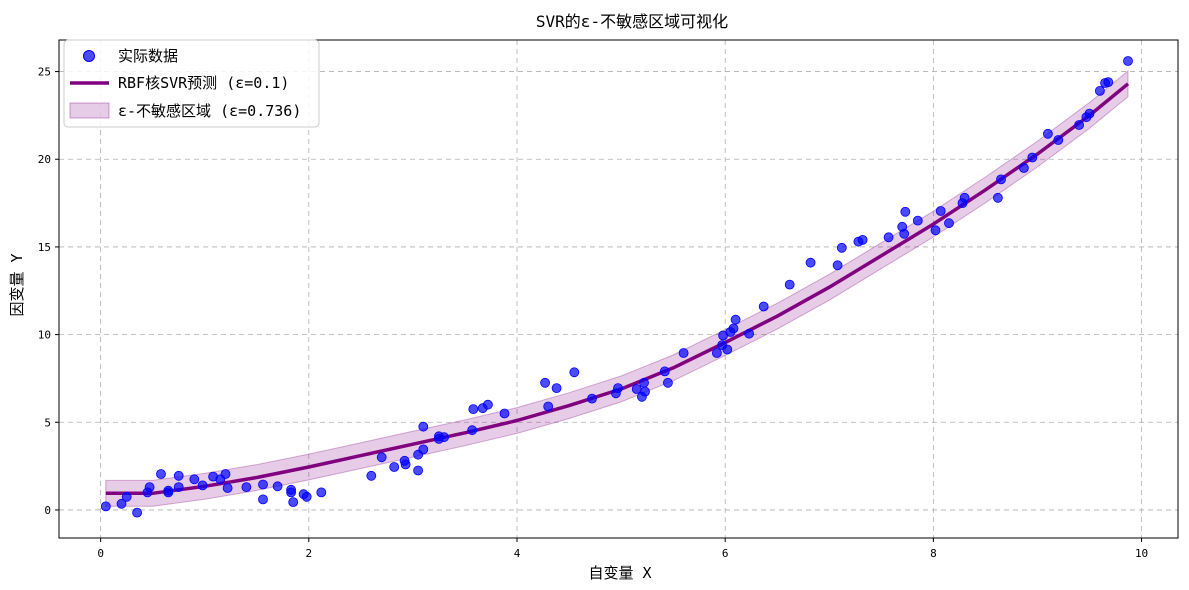  I want to click on x-tick-label: 8, so click(933, 553).